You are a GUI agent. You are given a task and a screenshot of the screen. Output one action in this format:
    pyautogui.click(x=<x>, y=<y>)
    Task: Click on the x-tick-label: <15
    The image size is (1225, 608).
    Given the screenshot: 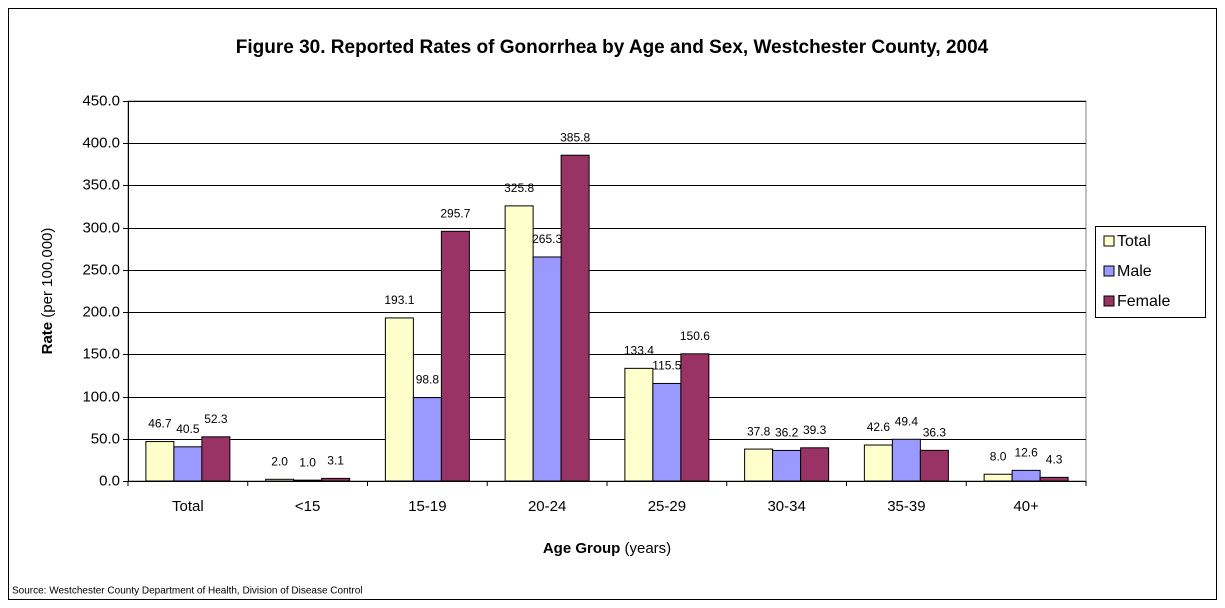 What is the action you would take?
    pyautogui.click(x=307, y=506)
    